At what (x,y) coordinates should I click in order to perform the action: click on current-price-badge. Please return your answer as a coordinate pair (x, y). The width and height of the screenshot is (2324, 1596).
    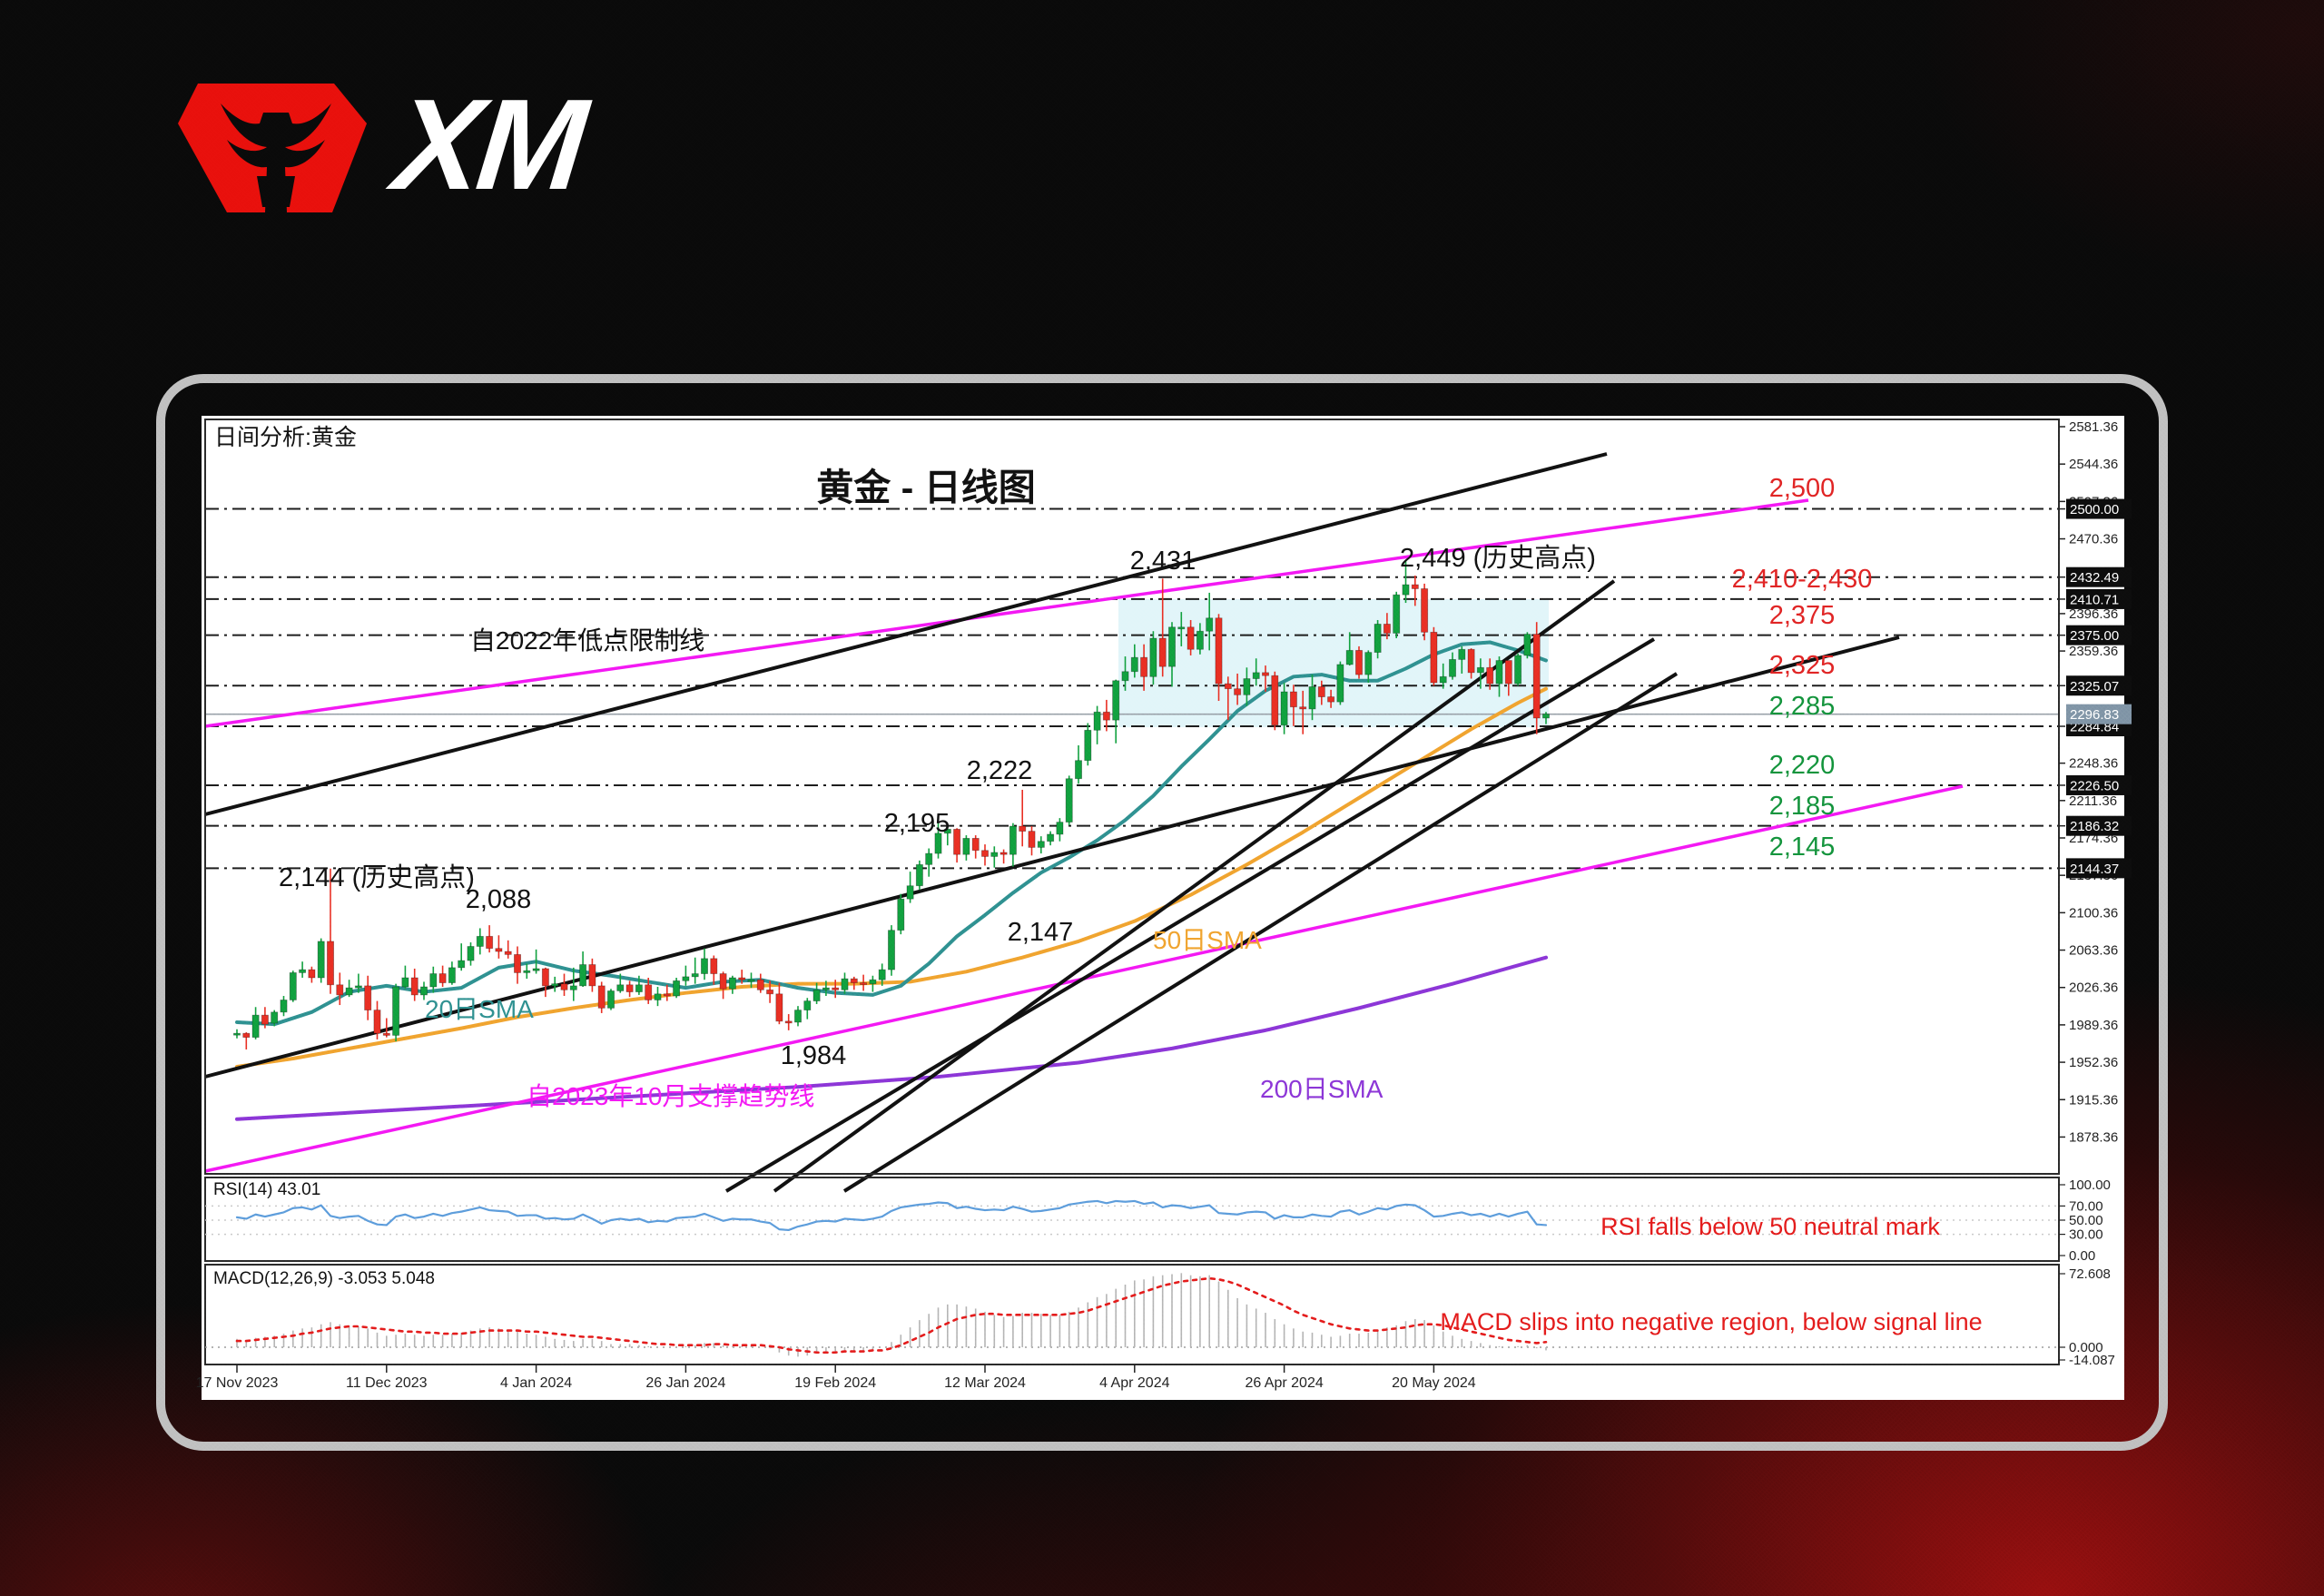
    Looking at the image, I should click on (2099, 714).